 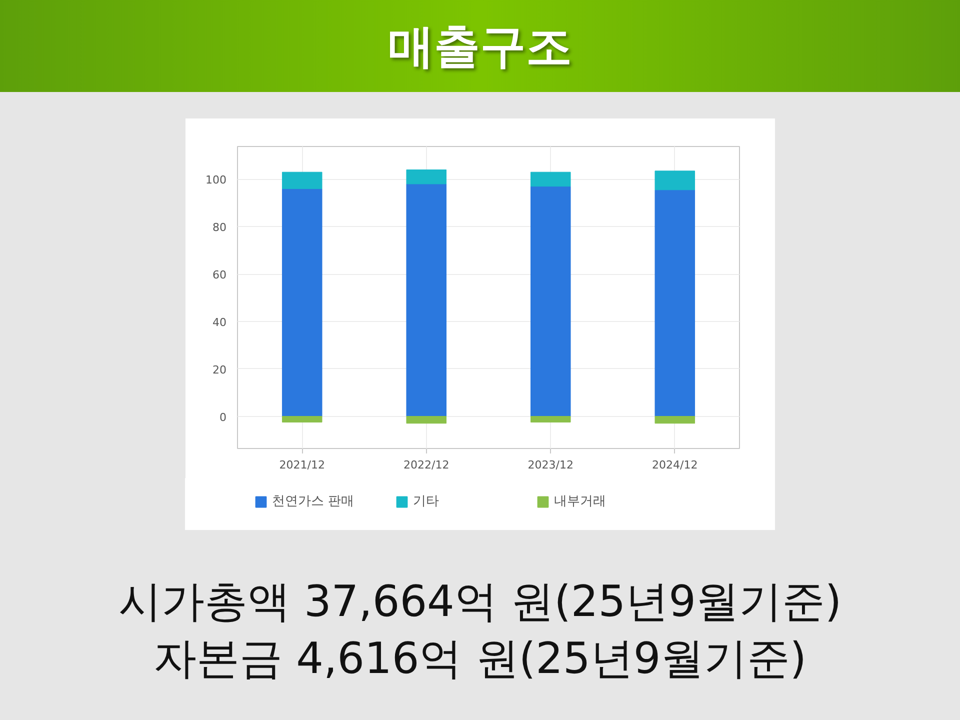 What do you see at coordinates (480, 46) in the screenshot?
I see `chart-title: 매출구조` at bounding box center [480, 46].